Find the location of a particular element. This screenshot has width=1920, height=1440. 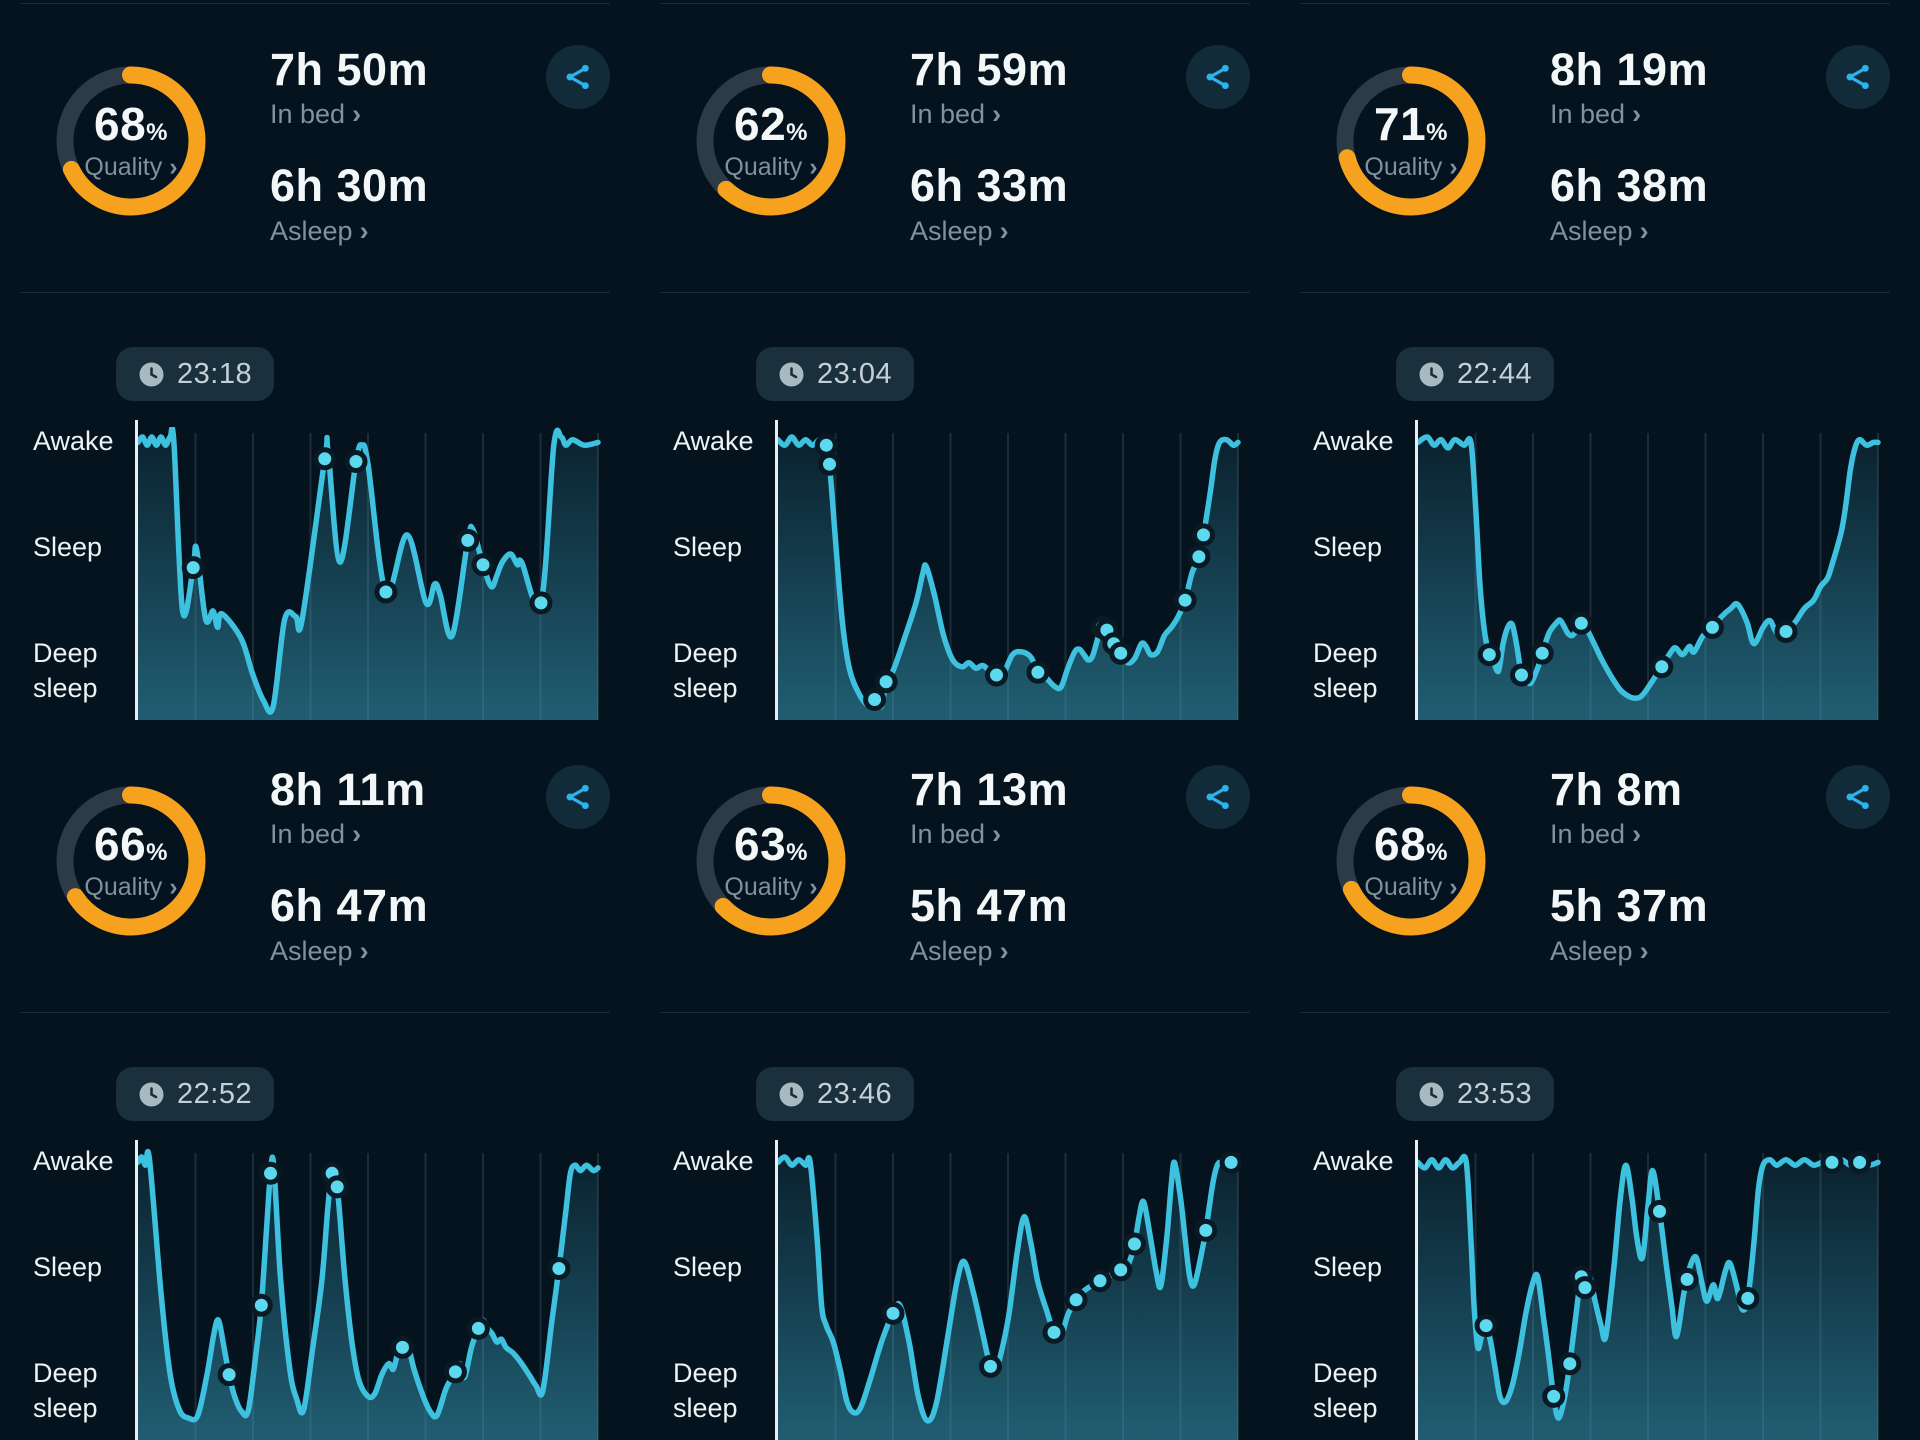

asleep-stat: 5h 47m Asleep › is located at coordinates (989, 923).